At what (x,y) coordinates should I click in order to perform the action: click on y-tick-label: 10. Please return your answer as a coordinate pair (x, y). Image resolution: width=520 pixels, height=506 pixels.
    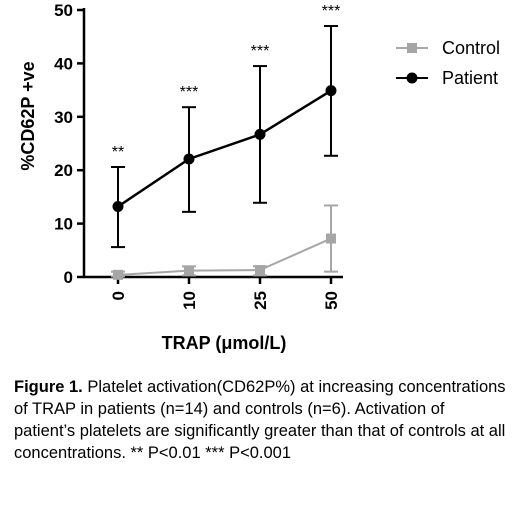
    Looking at the image, I should click on (63, 224).